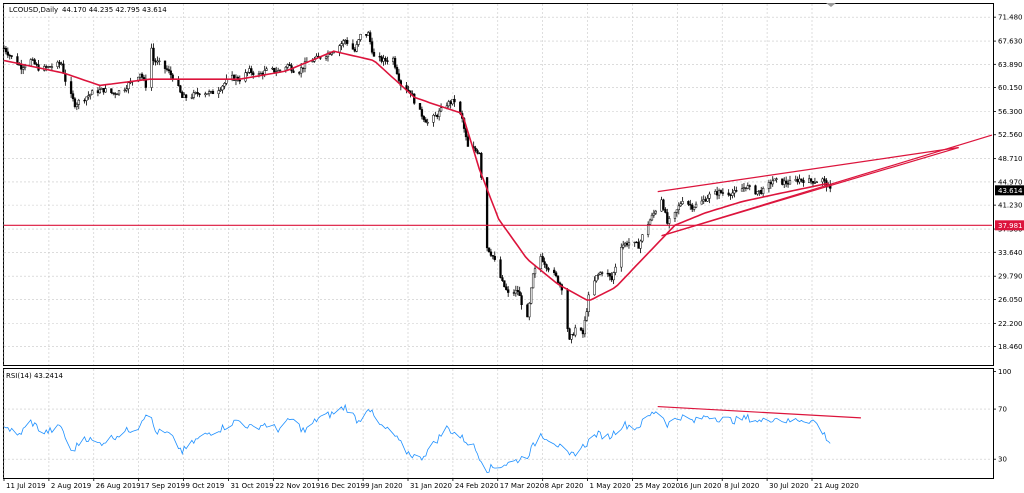  I want to click on price-tick-label: 71.480, so click(1010, 18).